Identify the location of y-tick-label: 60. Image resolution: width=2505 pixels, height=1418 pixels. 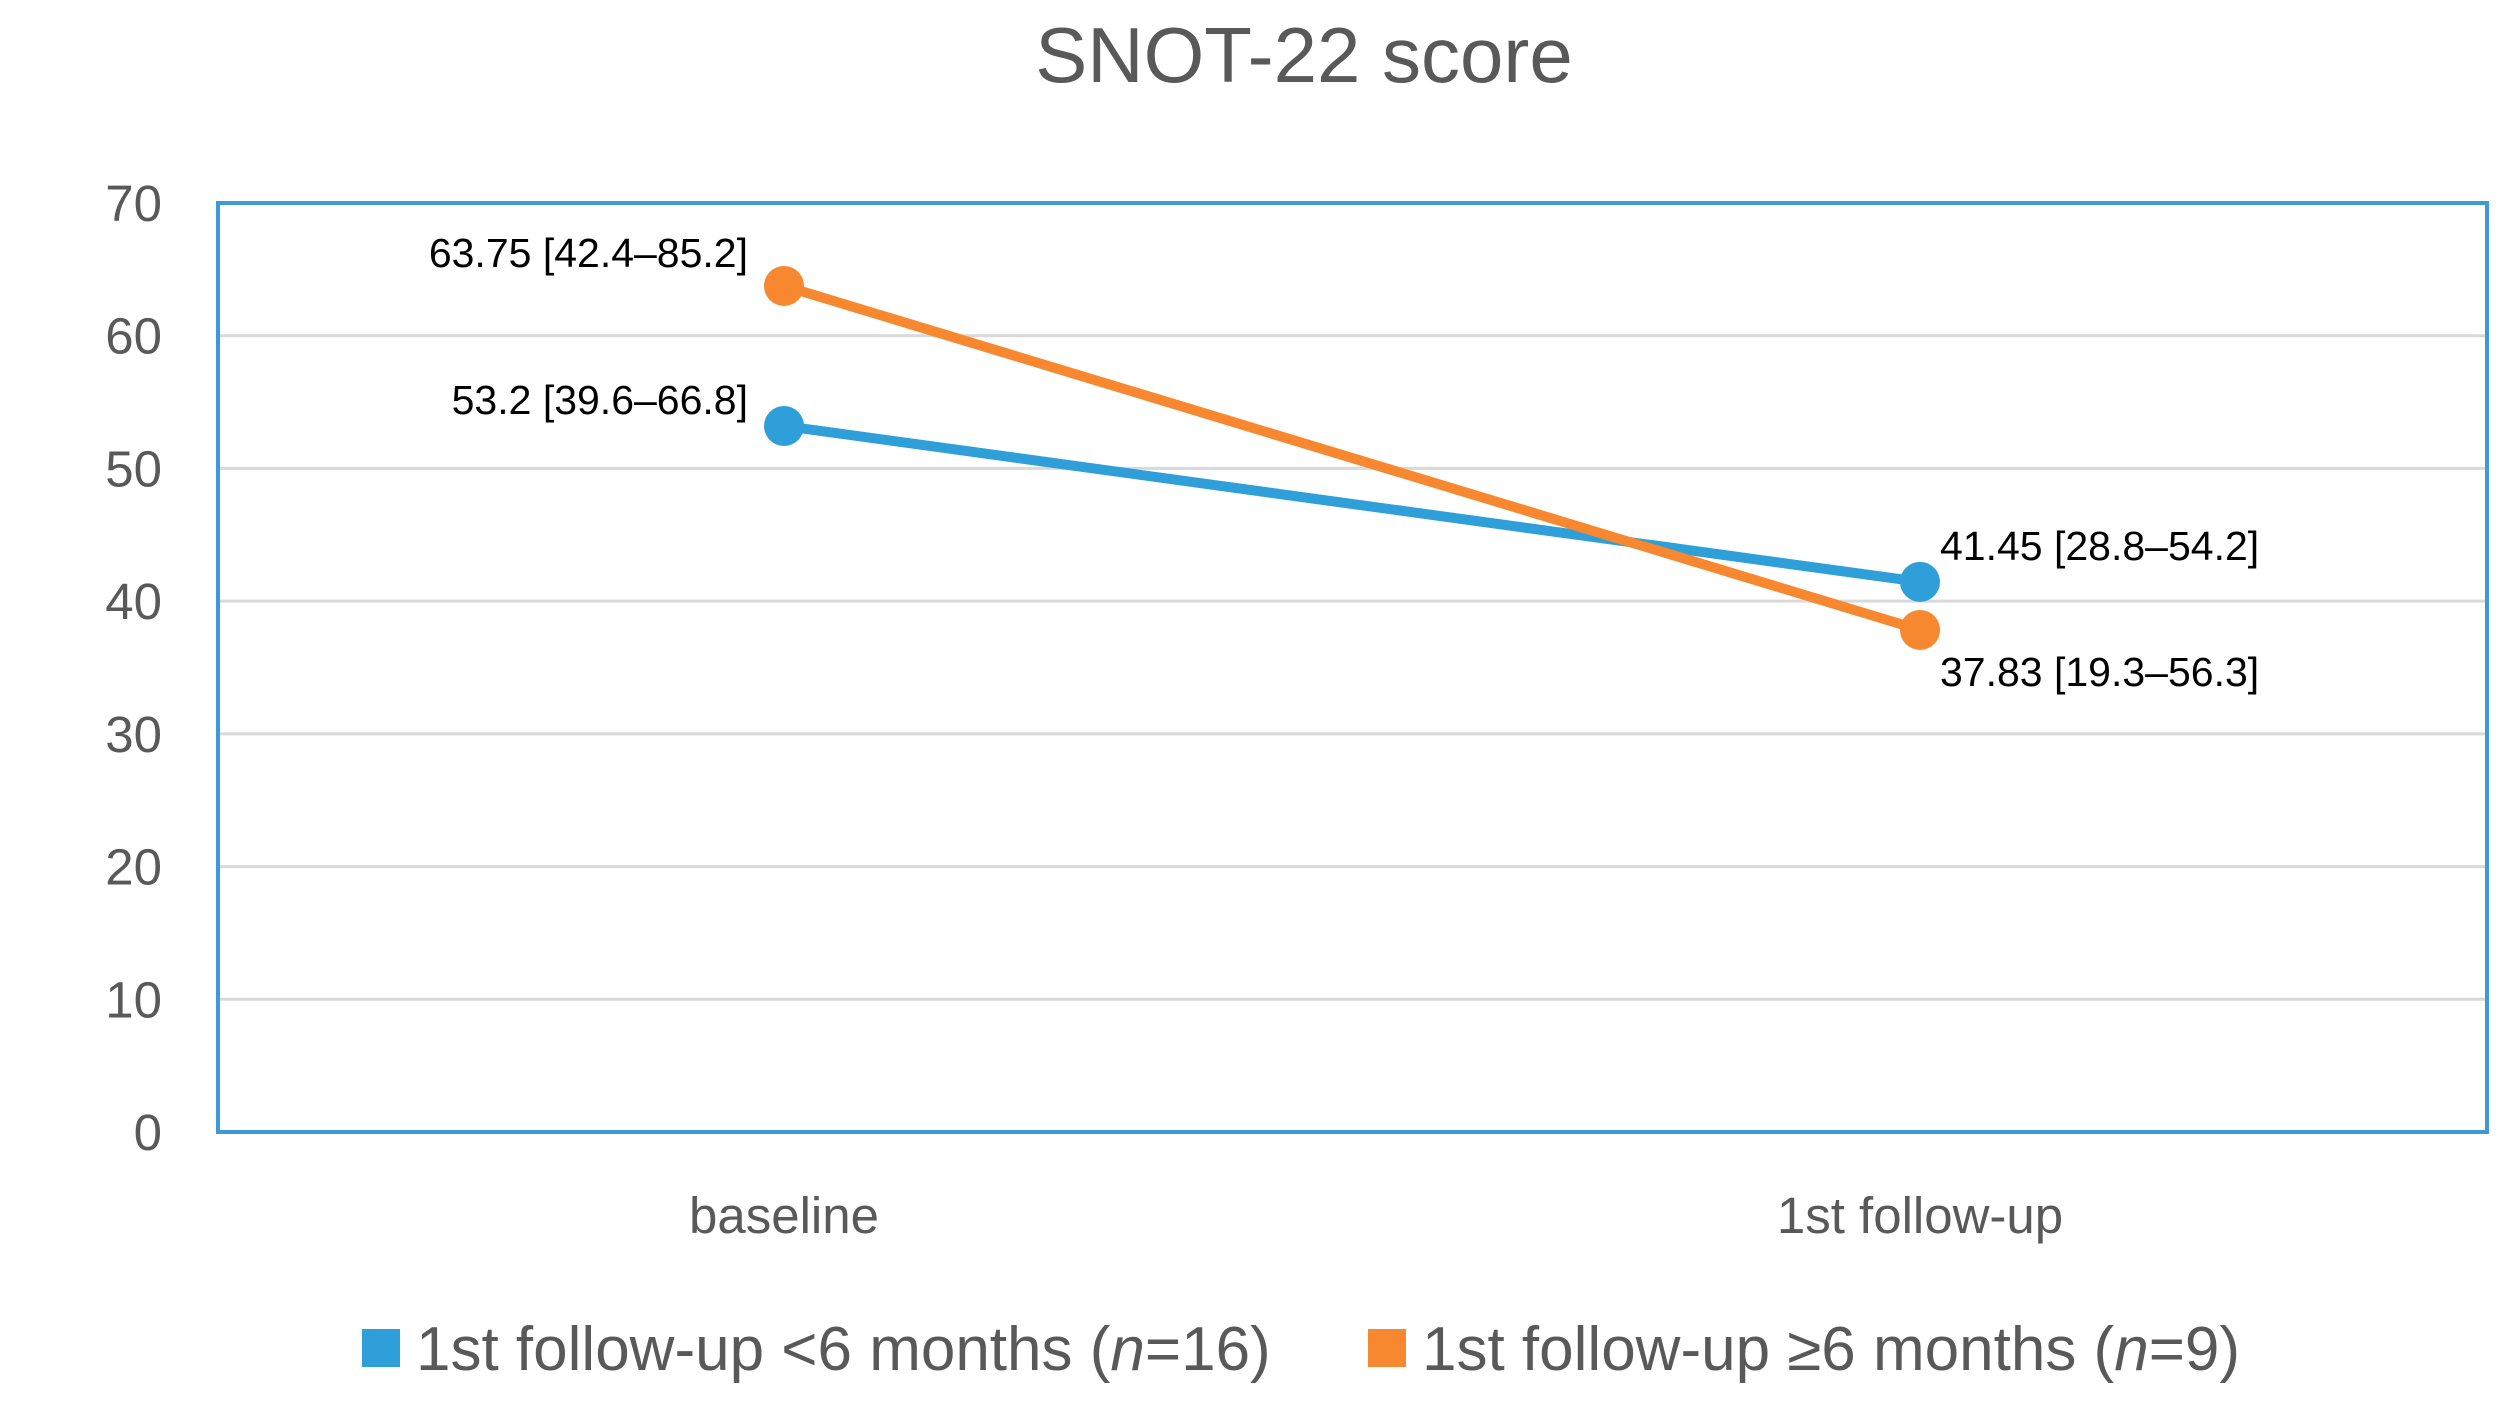
(133, 336).